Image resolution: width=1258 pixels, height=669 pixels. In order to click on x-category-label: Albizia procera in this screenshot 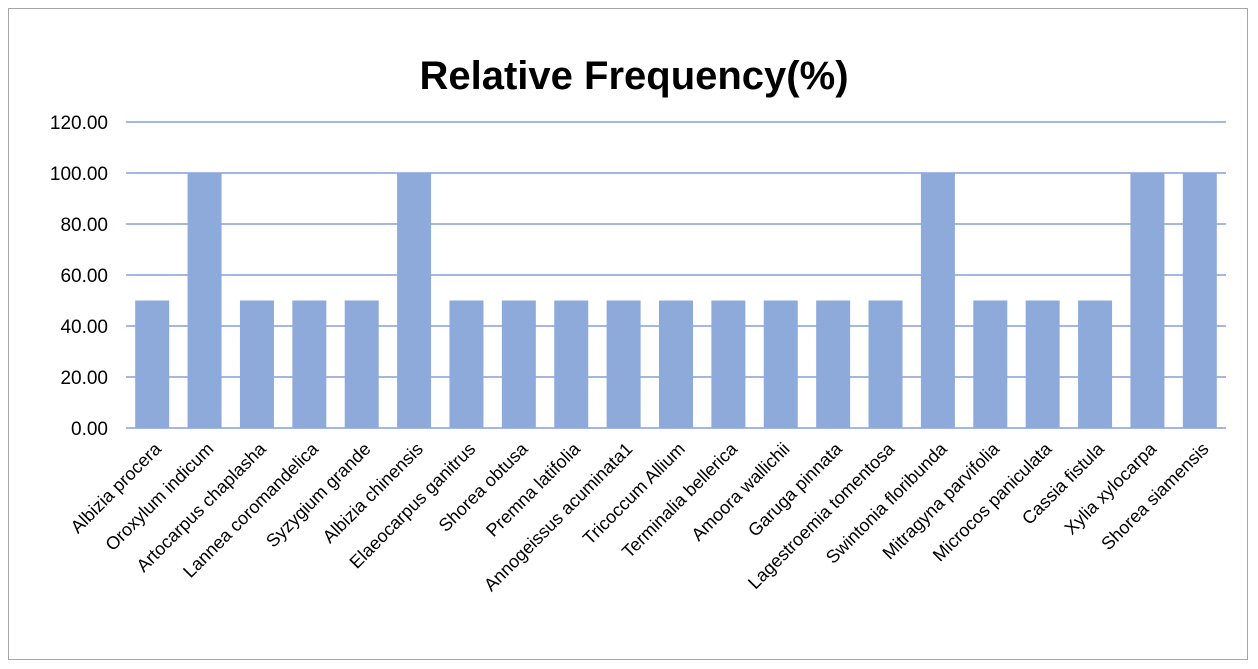, I will do `click(116, 487)`.